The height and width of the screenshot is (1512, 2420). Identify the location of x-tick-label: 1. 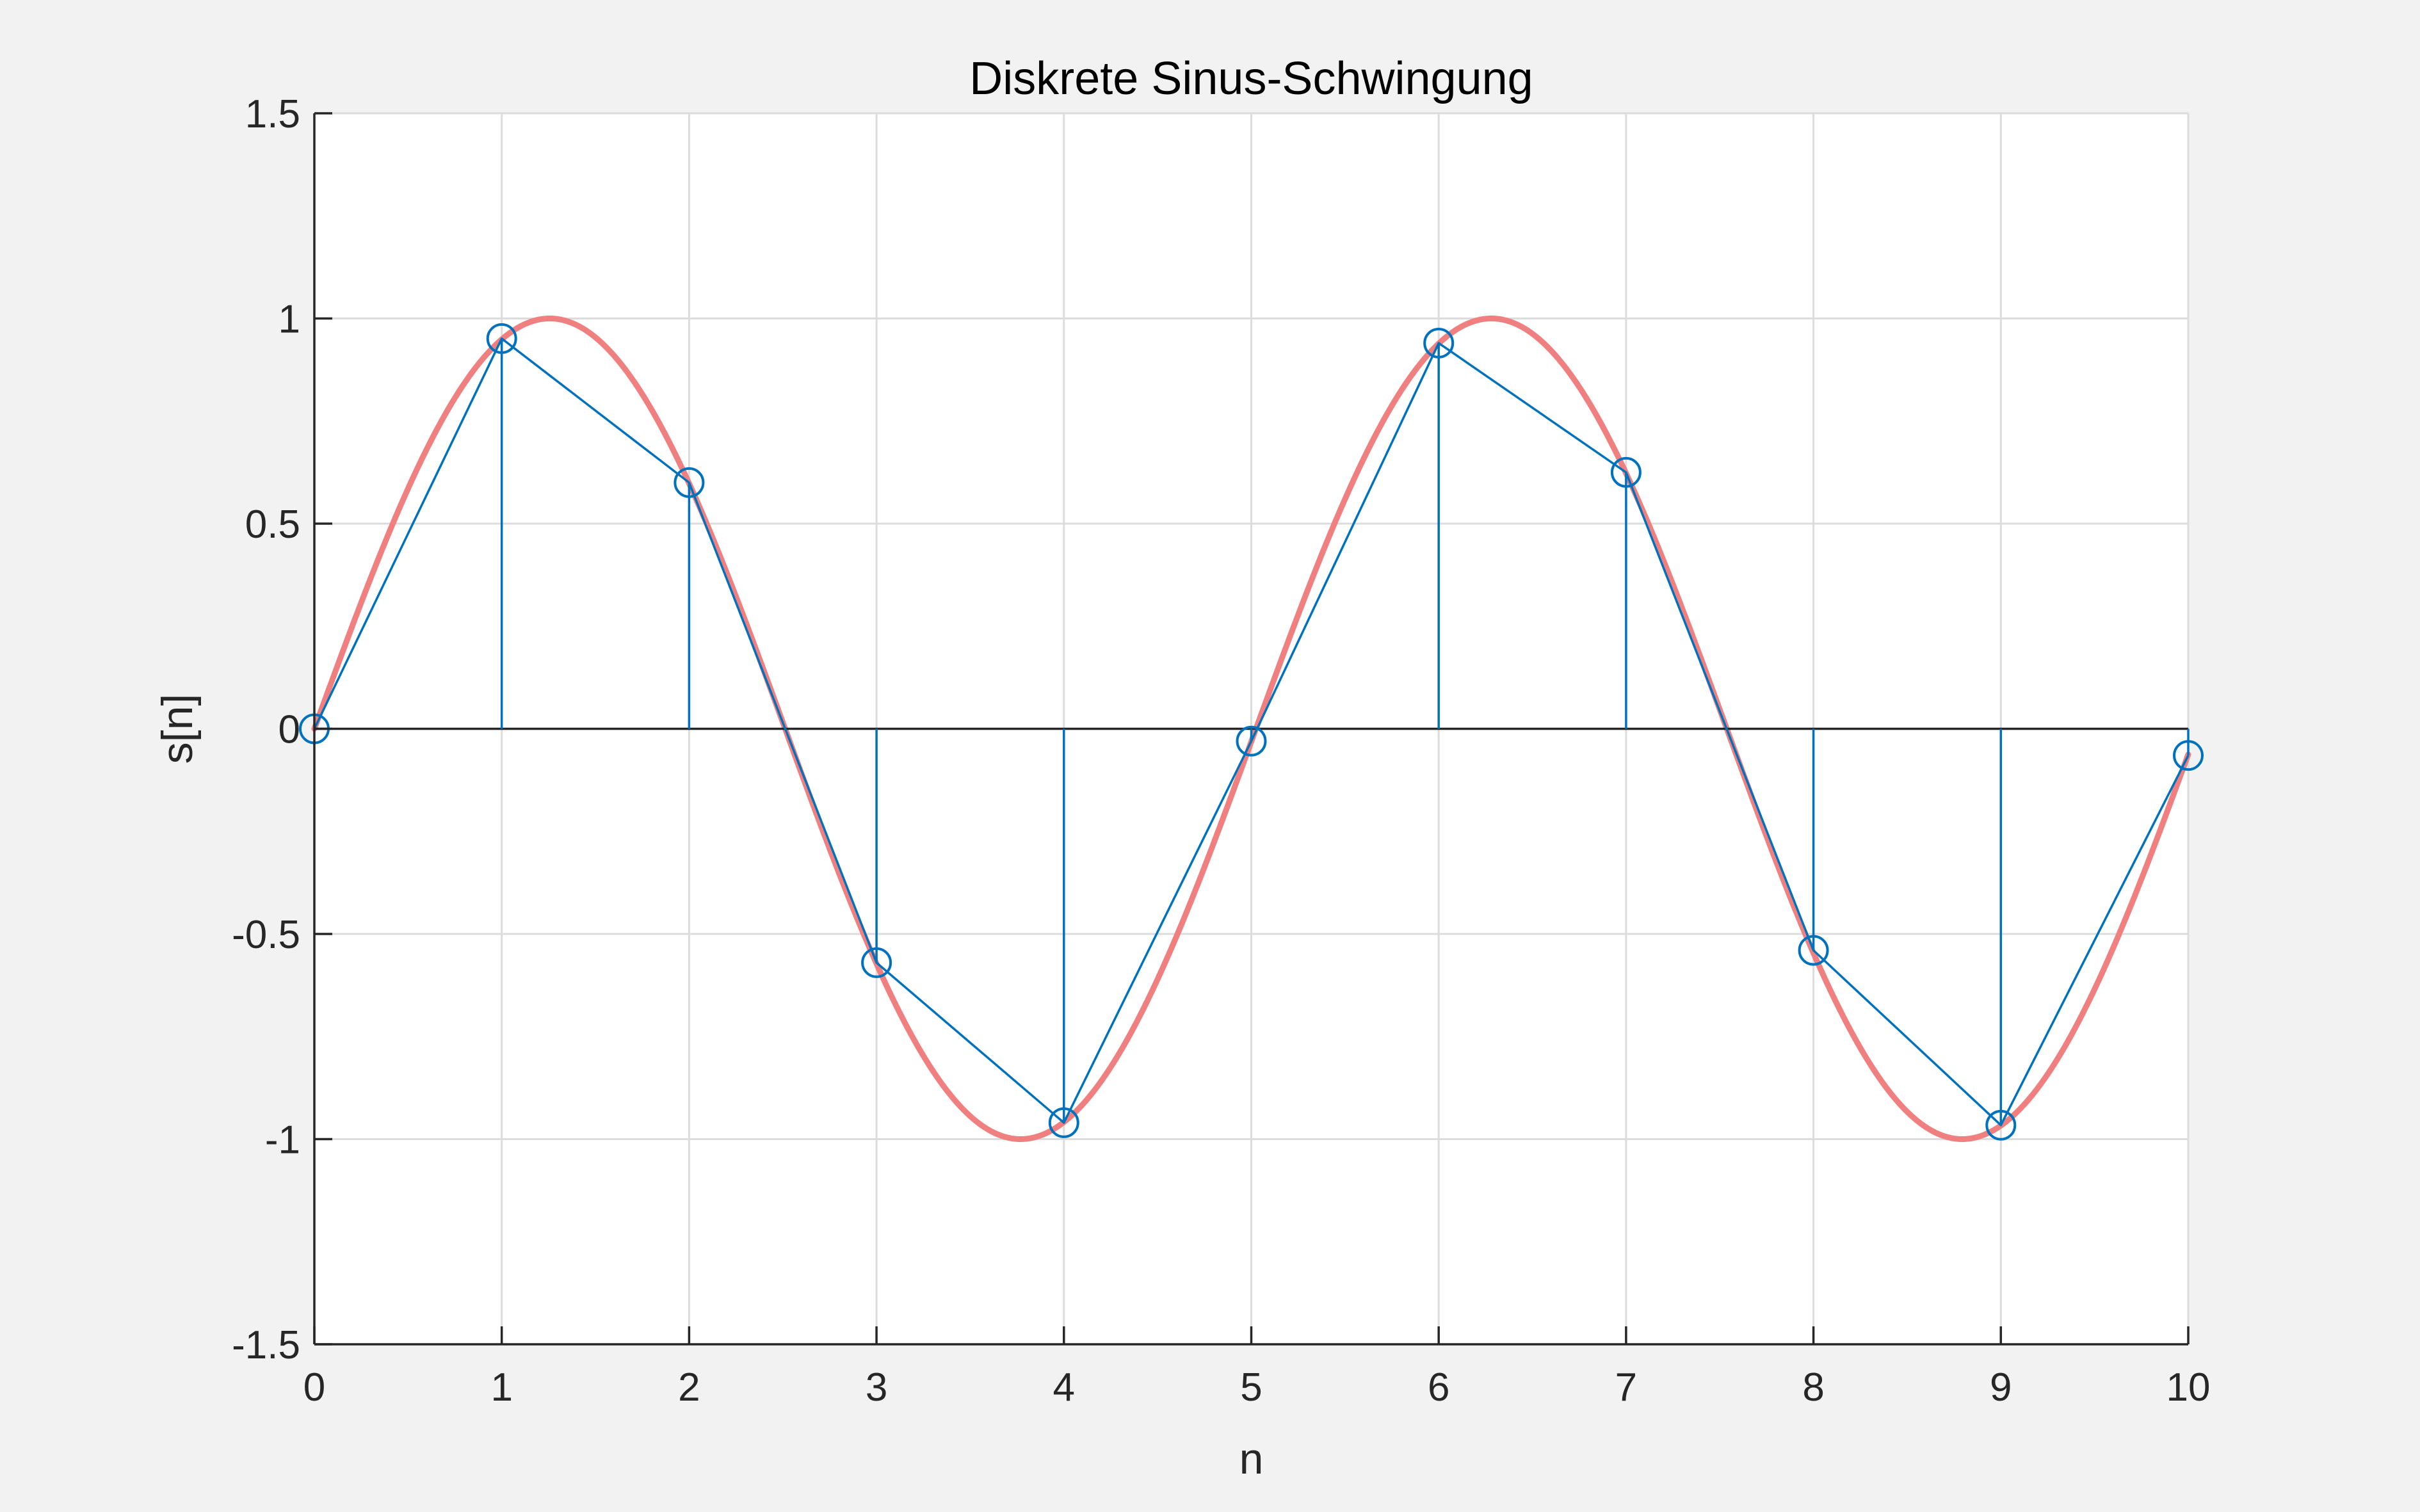
(501, 1387).